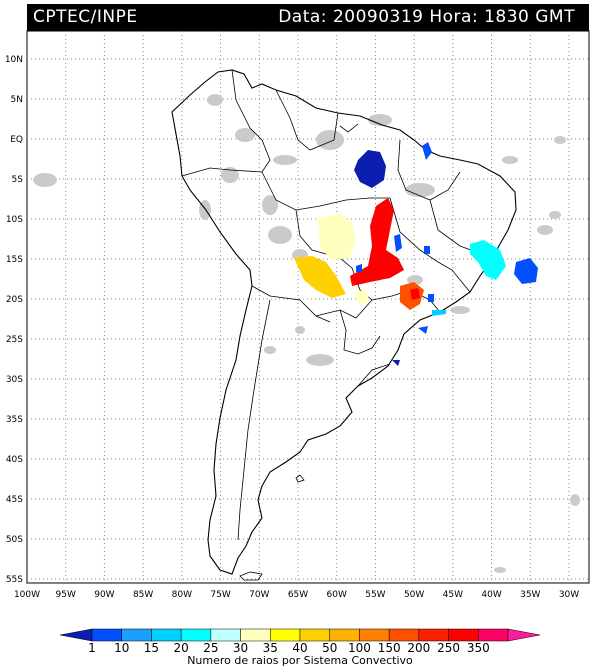 Image resolution: width=600 pixels, height=670 pixels. Describe the element at coordinates (300, 660) in the screenshot. I see `legend-caption: Numero de raios por Sistema Convectivo` at that location.